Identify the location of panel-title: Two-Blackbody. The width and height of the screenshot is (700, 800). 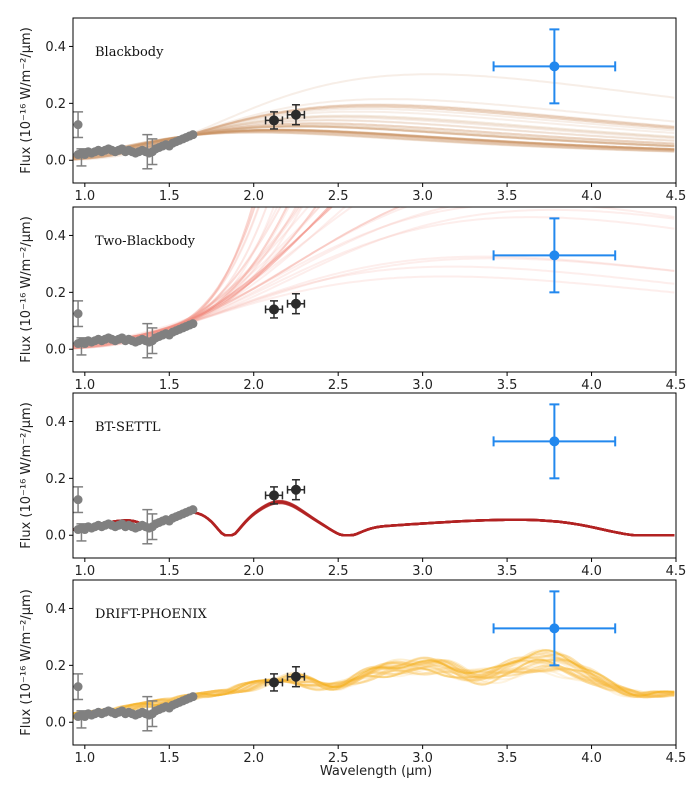
(145, 241).